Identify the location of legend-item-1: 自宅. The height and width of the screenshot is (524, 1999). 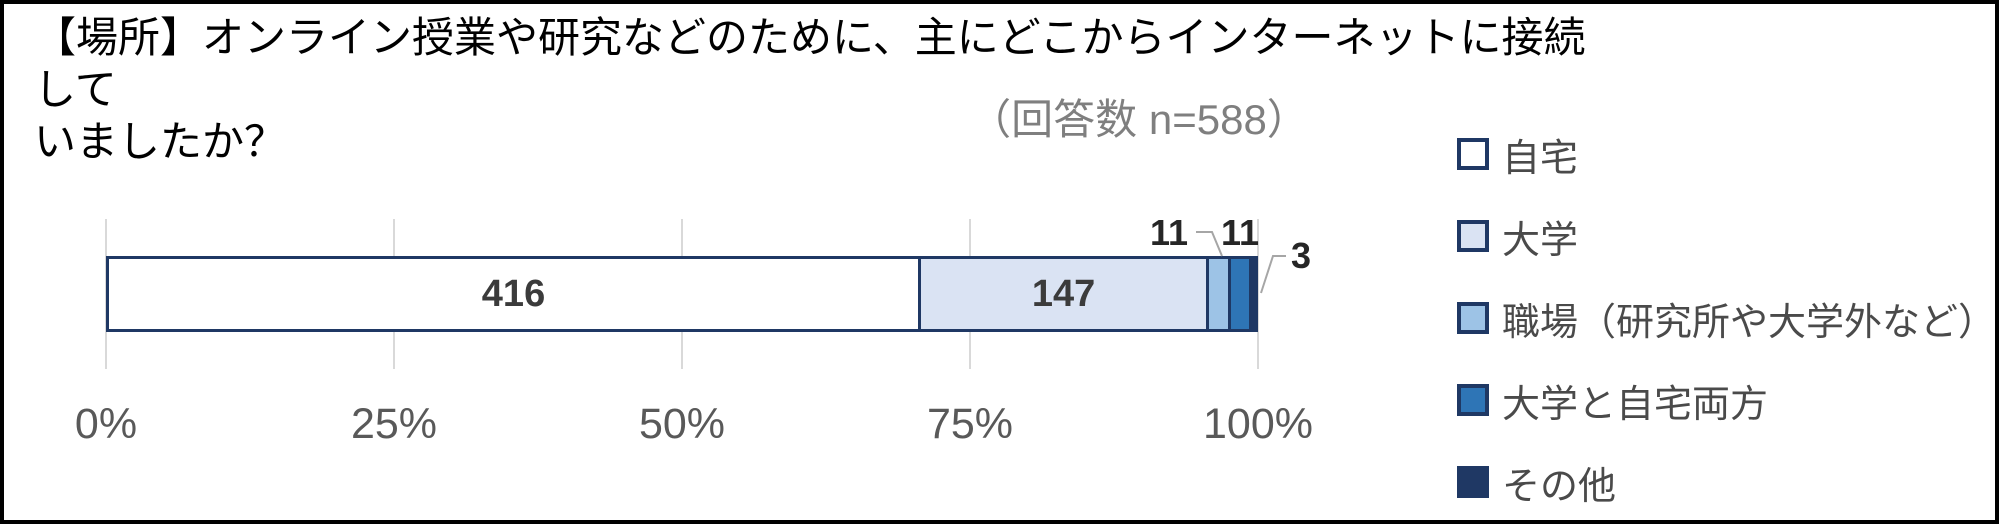
(1517, 156).